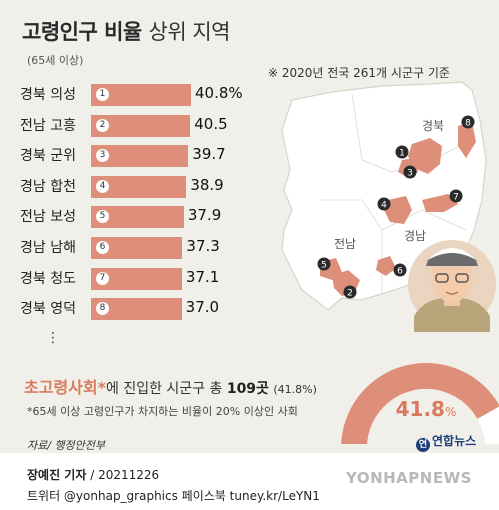 The image size is (499, 510). What do you see at coordinates (202, 276) in the screenshot?
I see `bar-value-label: 37.1` at bounding box center [202, 276].